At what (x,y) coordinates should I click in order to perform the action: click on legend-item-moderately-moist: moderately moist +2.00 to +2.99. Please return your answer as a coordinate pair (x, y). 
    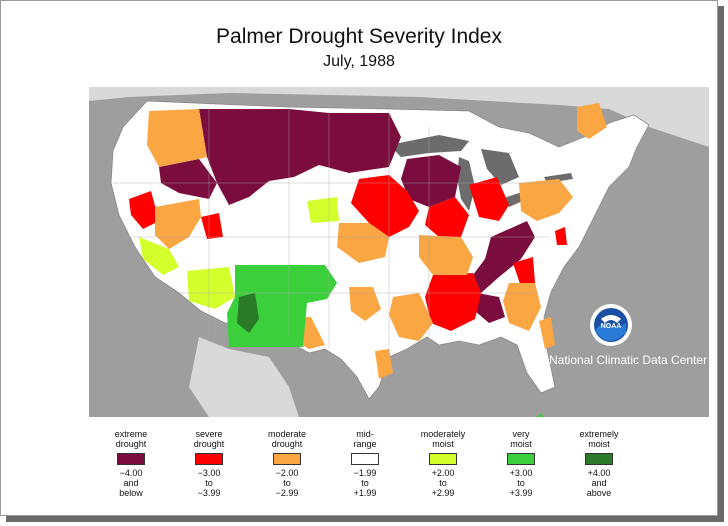
    Looking at the image, I should click on (443, 462).